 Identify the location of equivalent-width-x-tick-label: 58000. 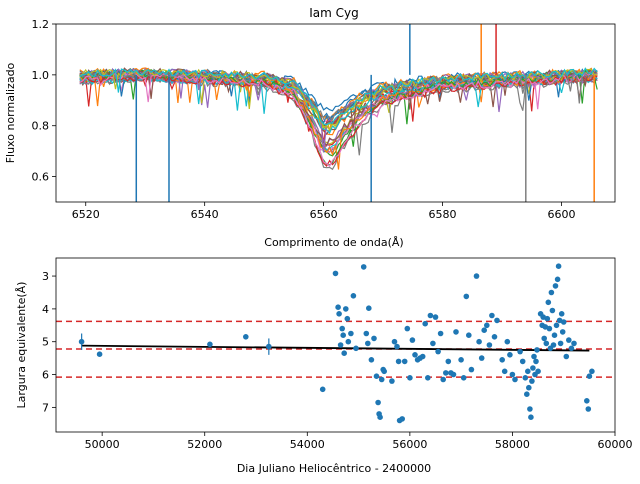
(512, 444).